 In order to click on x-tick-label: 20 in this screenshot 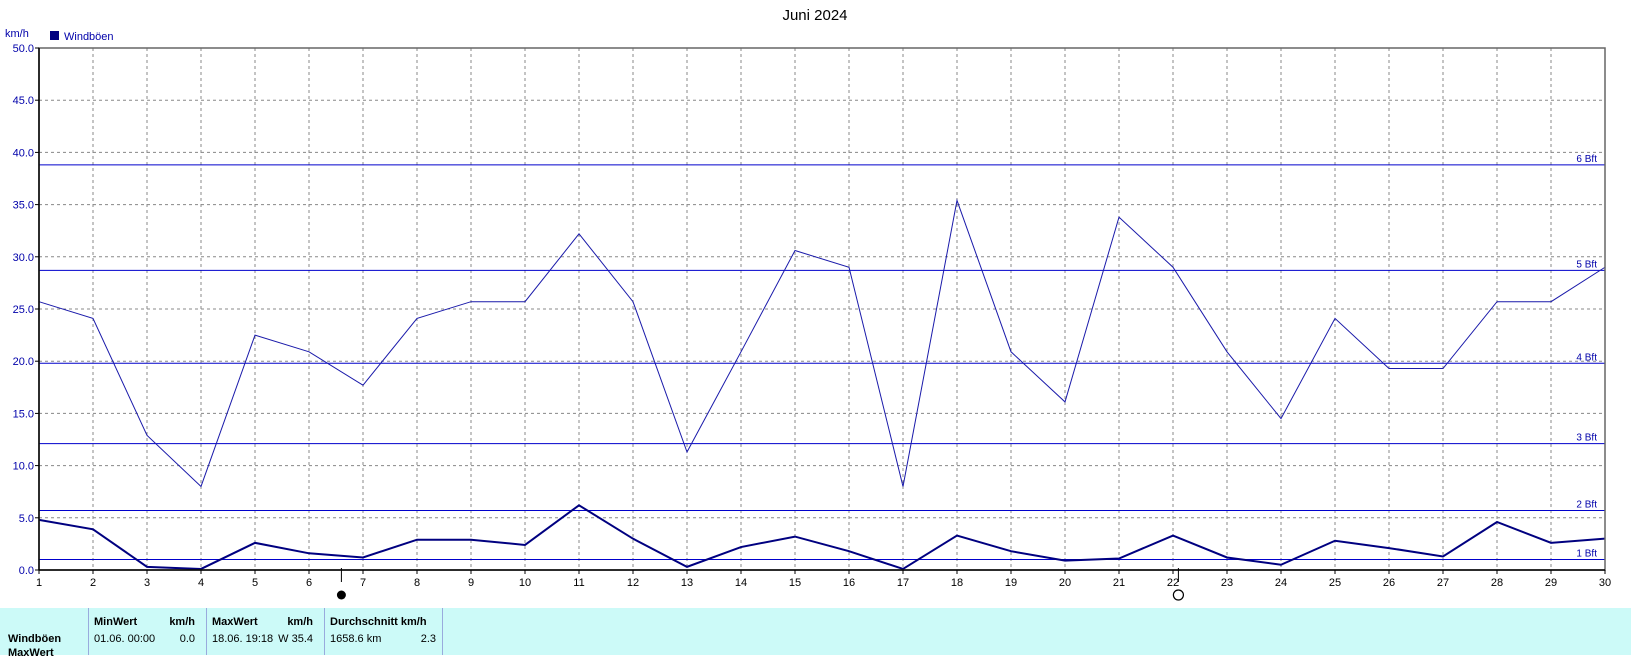, I will do `click(1065, 583)`.